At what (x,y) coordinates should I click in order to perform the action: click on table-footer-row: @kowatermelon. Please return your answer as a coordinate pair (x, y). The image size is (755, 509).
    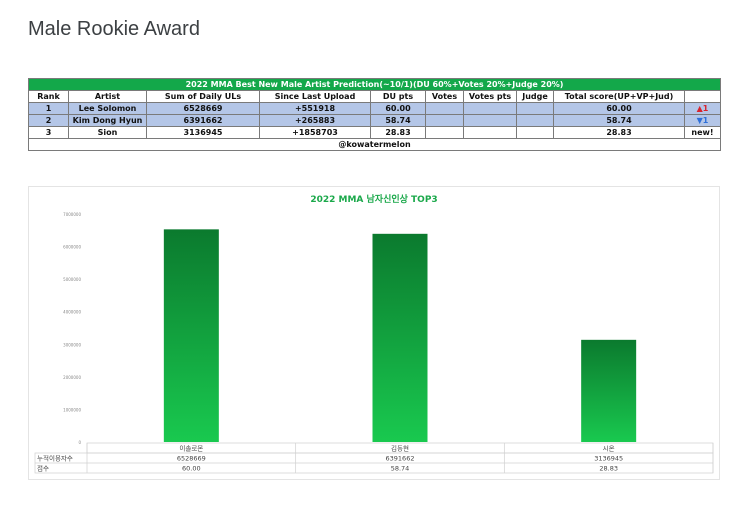
    Looking at the image, I should click on (374, 144).